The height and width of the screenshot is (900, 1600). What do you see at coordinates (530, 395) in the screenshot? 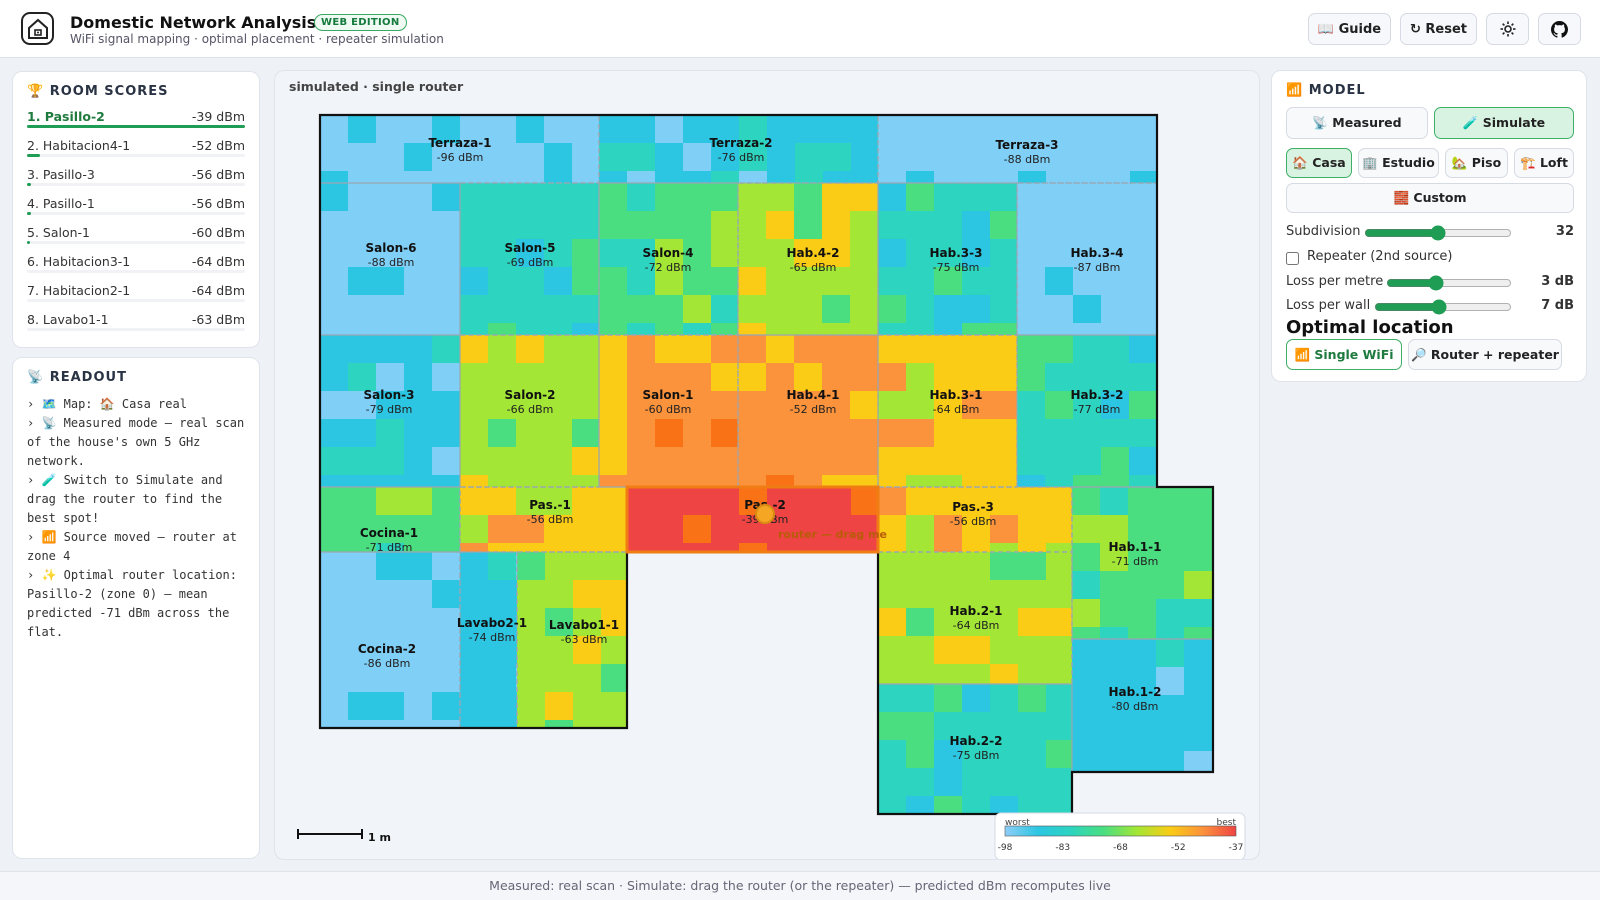
I see `room-name: Salon-2` at bounding box center [530, 395].